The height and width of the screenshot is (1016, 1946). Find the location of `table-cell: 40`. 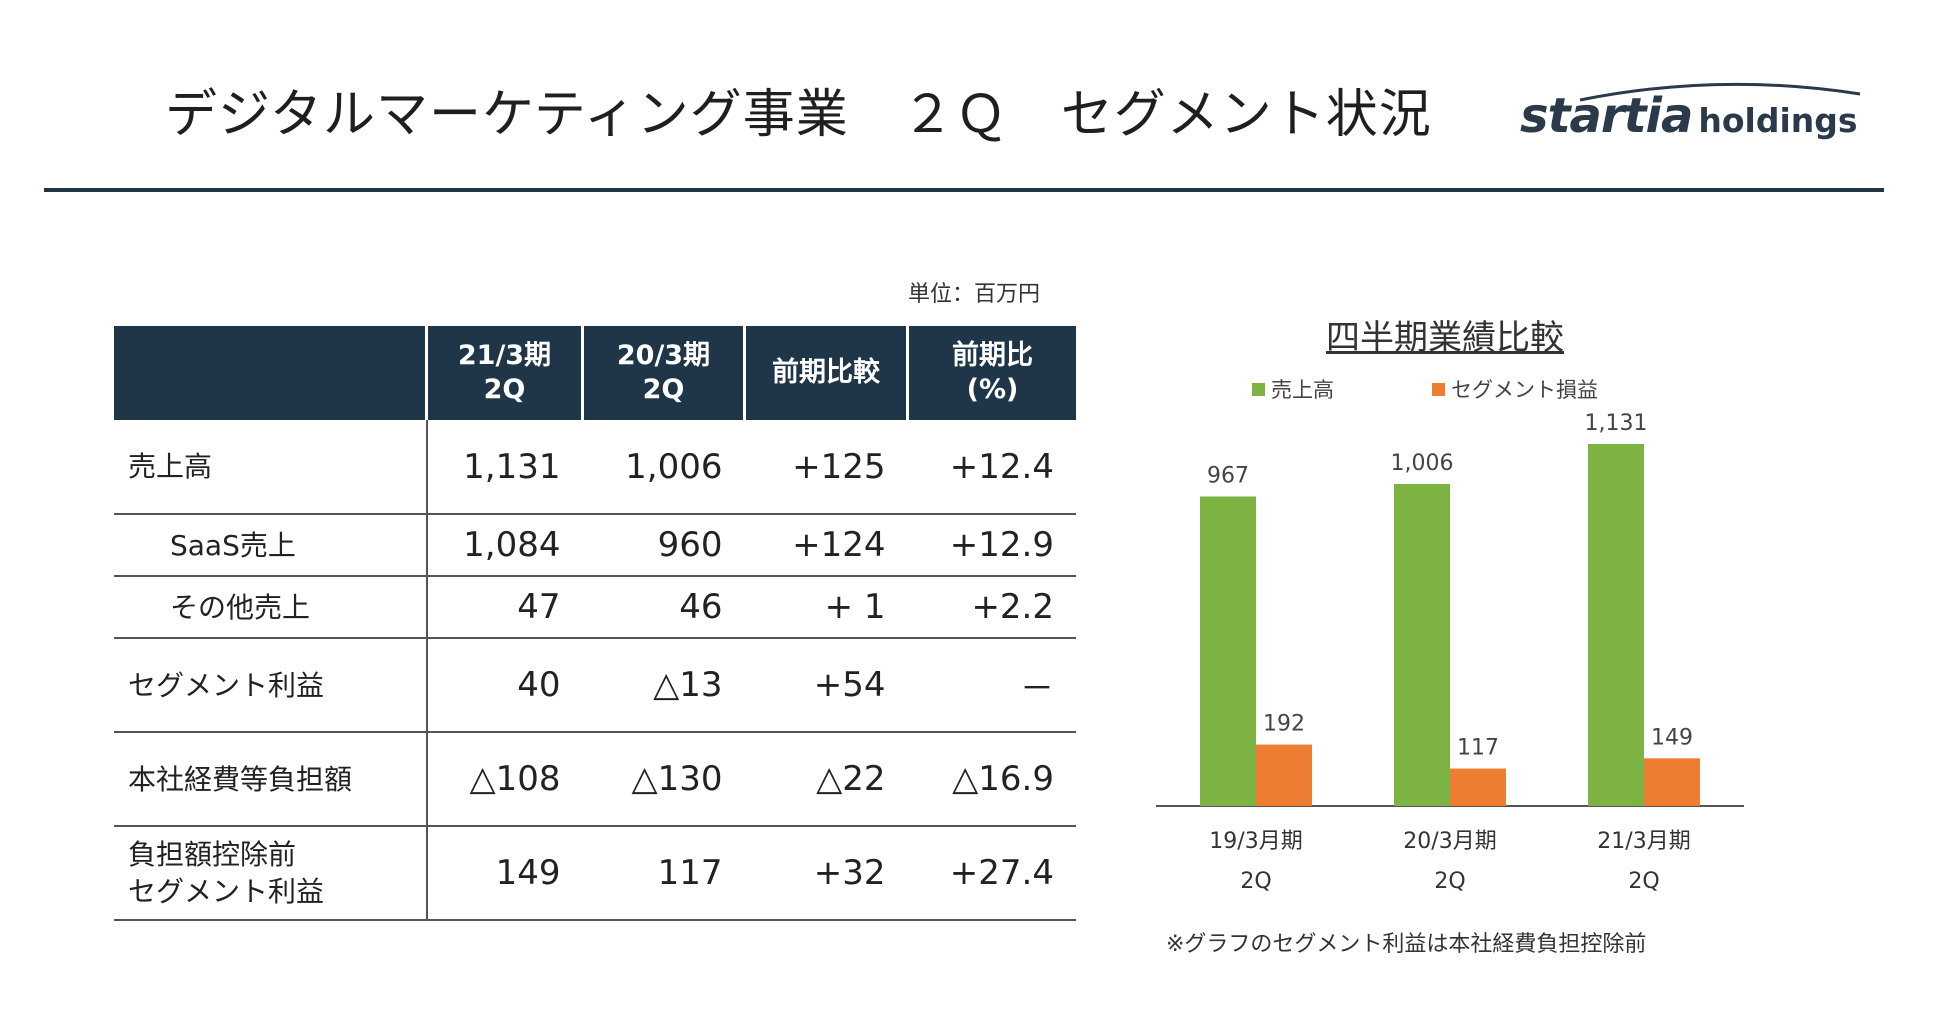

table-cell: 40 is located at coordinates (504, 685).